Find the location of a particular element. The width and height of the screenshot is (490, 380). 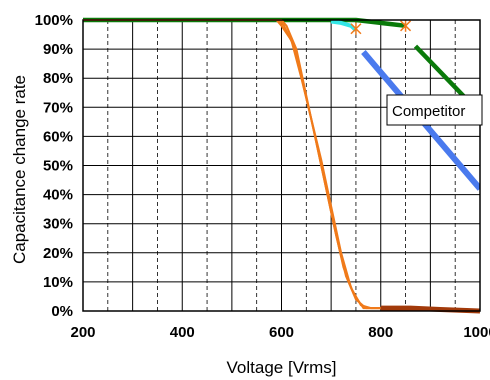

y-tick-label: 90% is located at coordinates (58, 49).